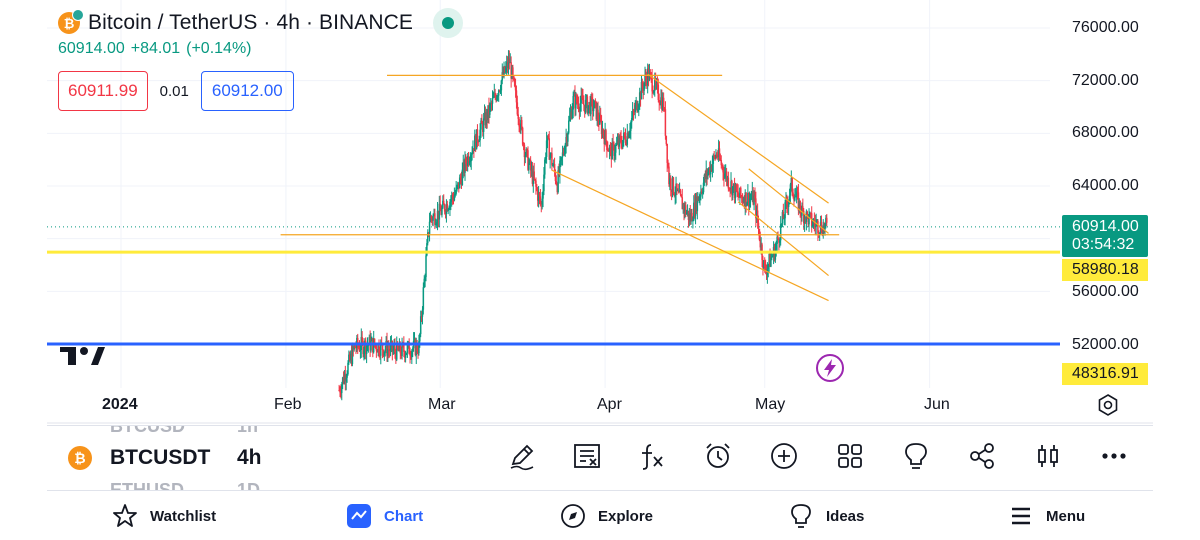 The height and width of the screenshot is (540, 1200). I want to click on current-price-tag: 60914.00 03:54:32, so click(1105, 236).